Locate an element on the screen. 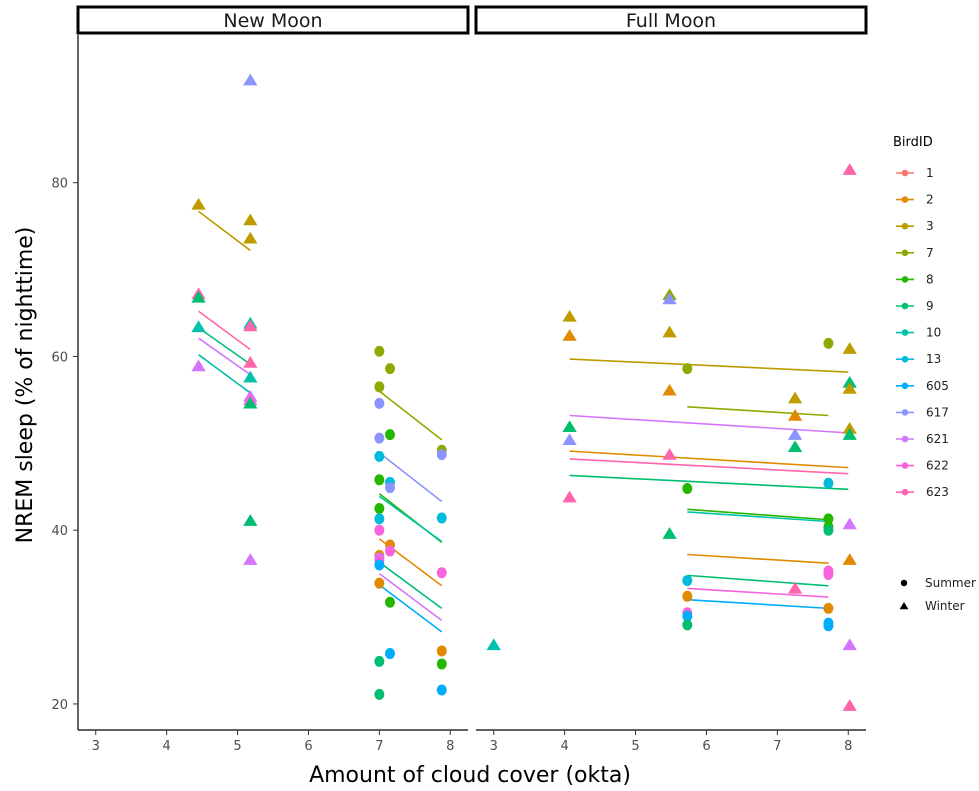  legend-label-bird: 2 is located at coordinates (930, 200).